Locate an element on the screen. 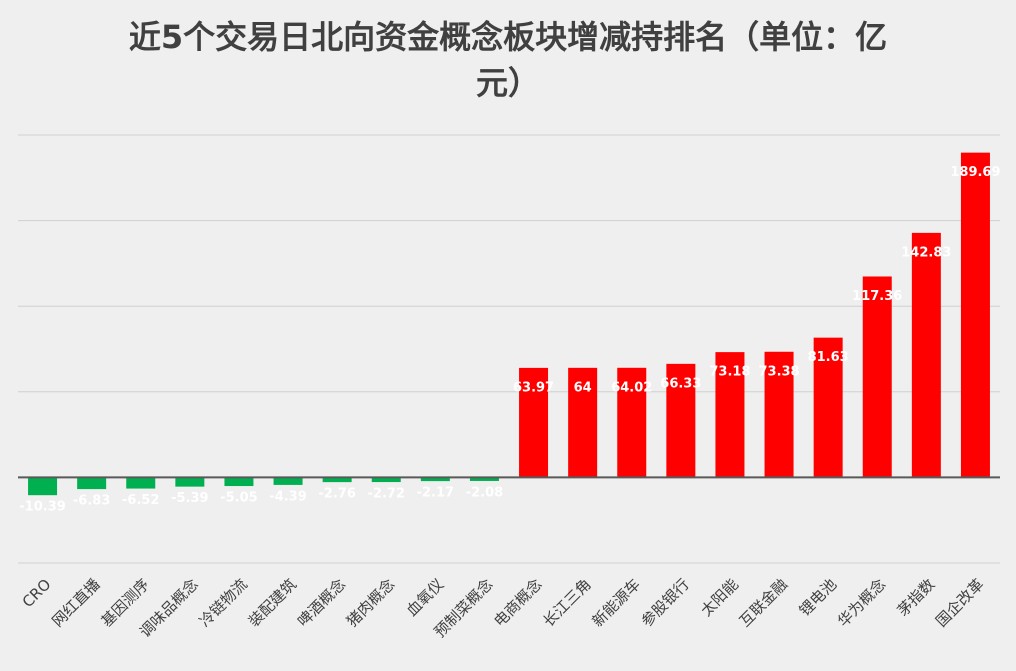 This screenshot has height=671, width=1016. x-tick-label: 冷链物流 is located at coordinates (223, 602).